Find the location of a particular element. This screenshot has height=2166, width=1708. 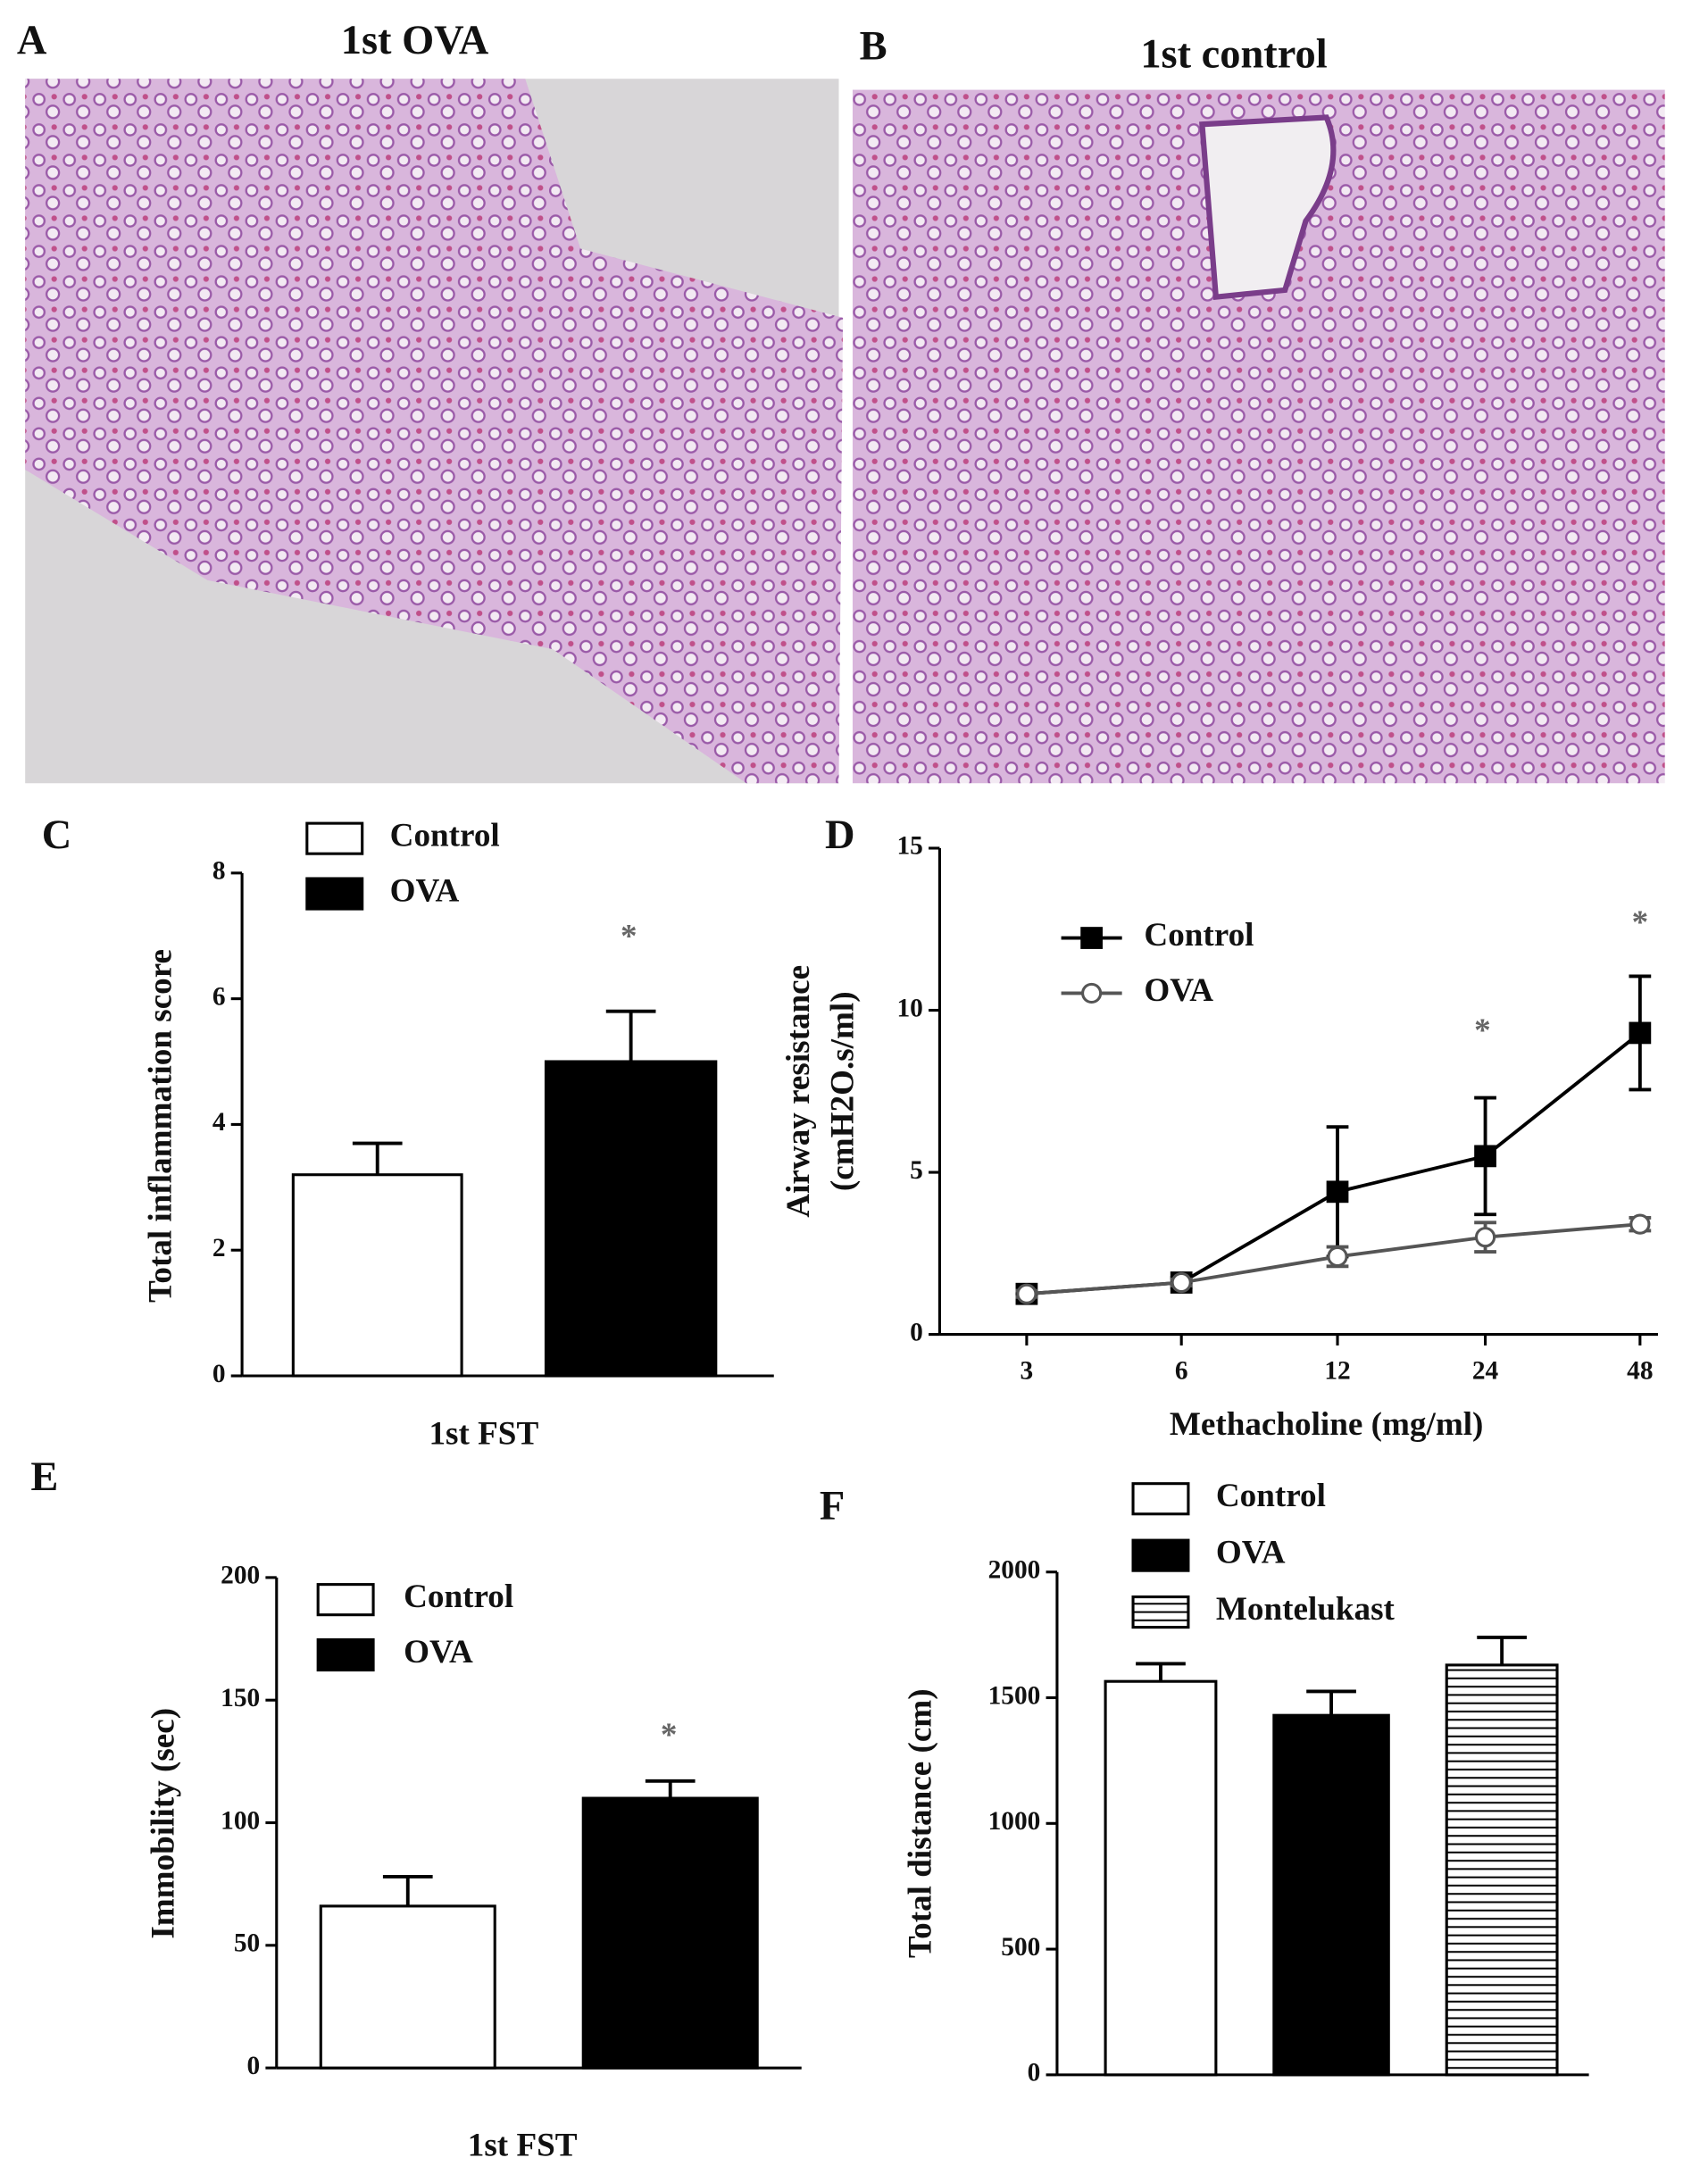

y-tick-label: 500 is located at coordinates (1021, 1947).